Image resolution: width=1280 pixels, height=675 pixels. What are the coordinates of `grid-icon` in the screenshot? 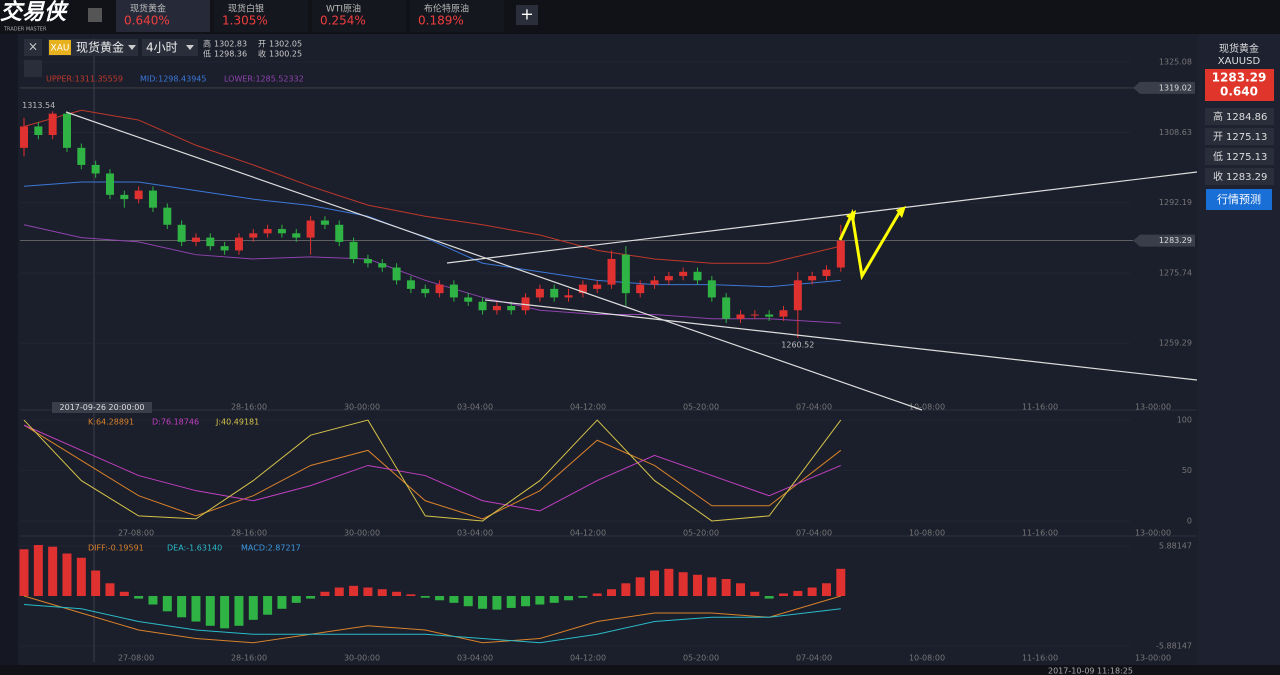 It's located at (95, 15).